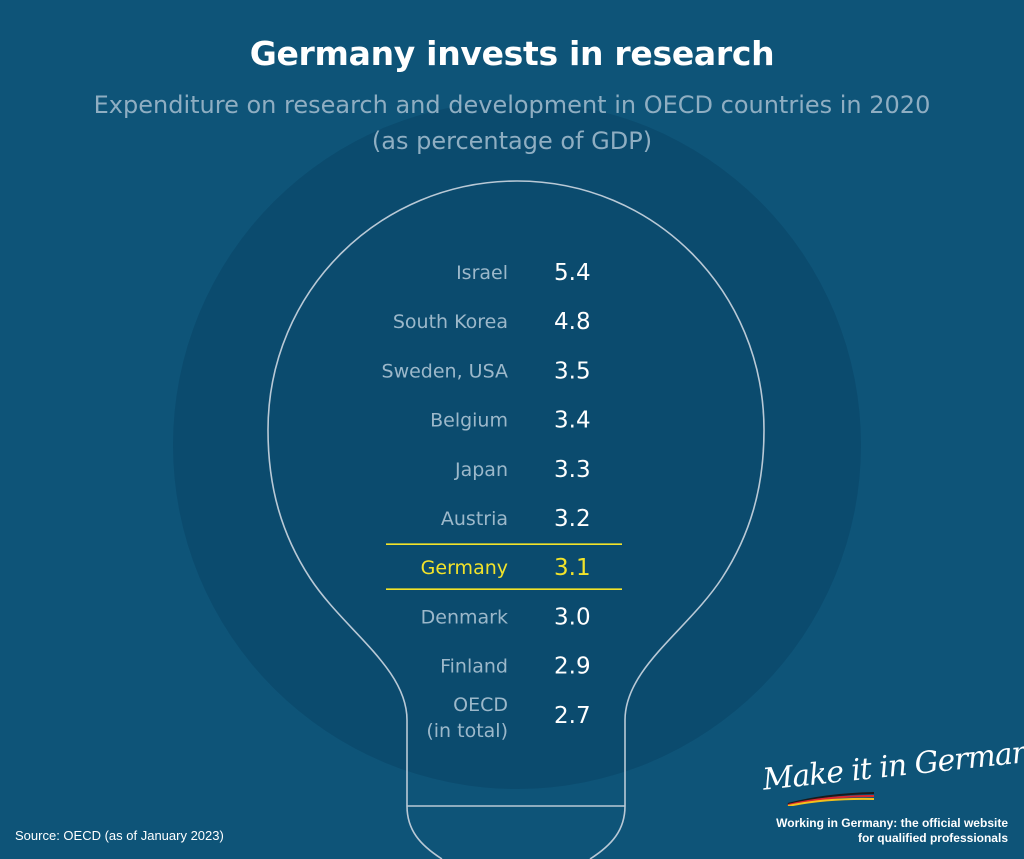  I want to click on brand-tagline-line2: for qualified professionals, so click(932, 838).